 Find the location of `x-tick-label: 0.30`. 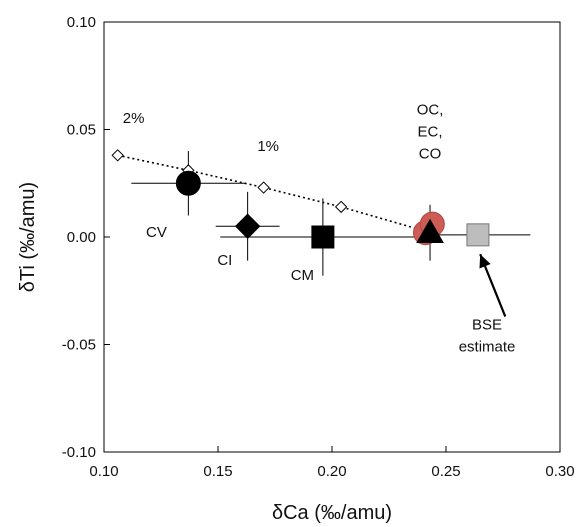

x-tick-label: 0.30 is located at coordinates (559, 471).